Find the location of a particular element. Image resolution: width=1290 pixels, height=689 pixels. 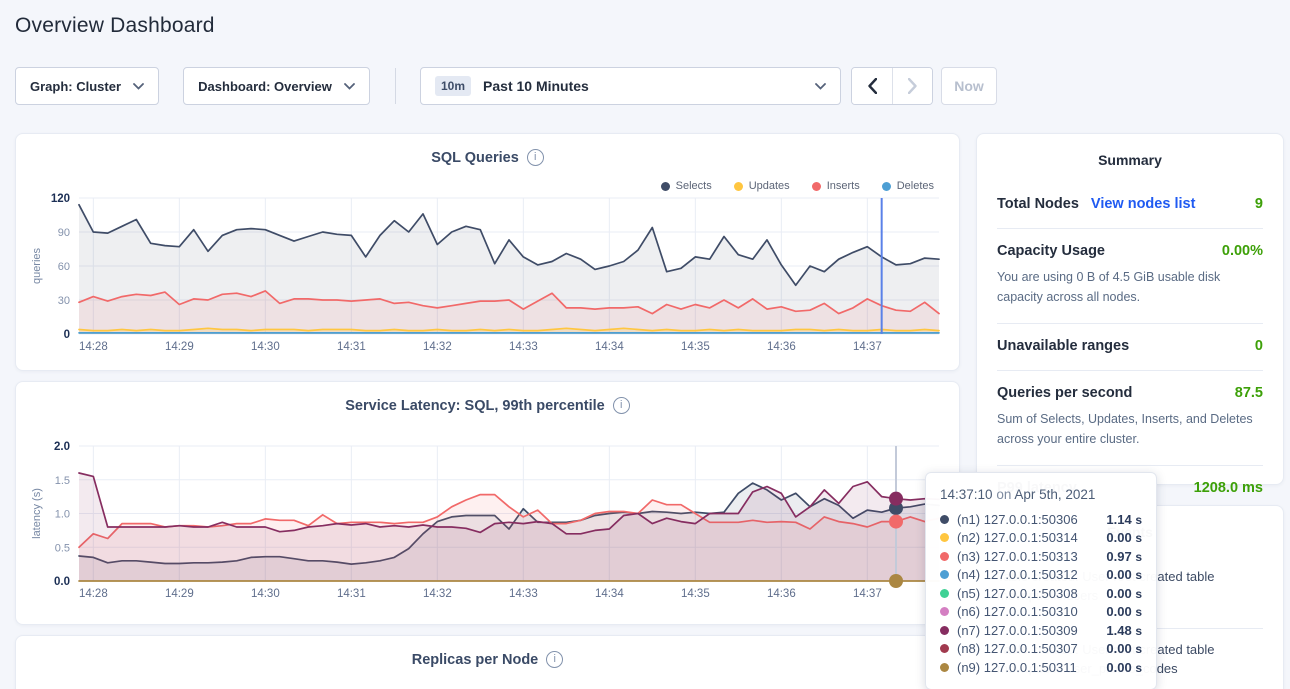

now-button: Now is located at coordinates (969, 86).